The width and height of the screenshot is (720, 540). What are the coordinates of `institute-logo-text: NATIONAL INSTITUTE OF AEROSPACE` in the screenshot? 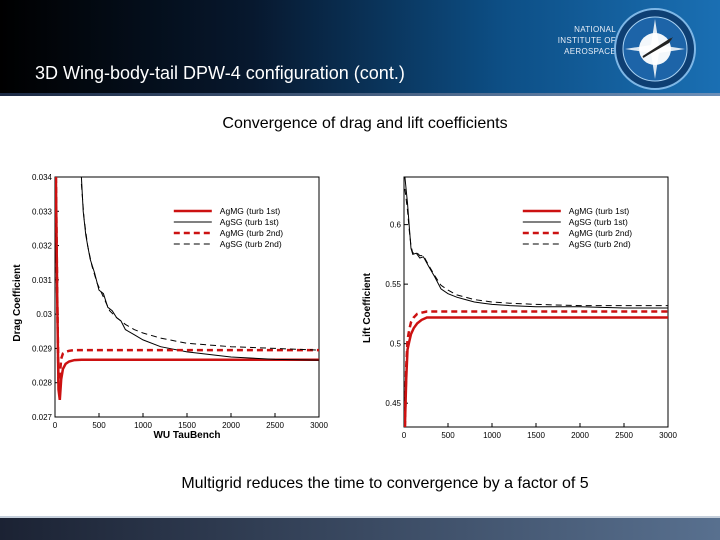 It's located at (585, 40).